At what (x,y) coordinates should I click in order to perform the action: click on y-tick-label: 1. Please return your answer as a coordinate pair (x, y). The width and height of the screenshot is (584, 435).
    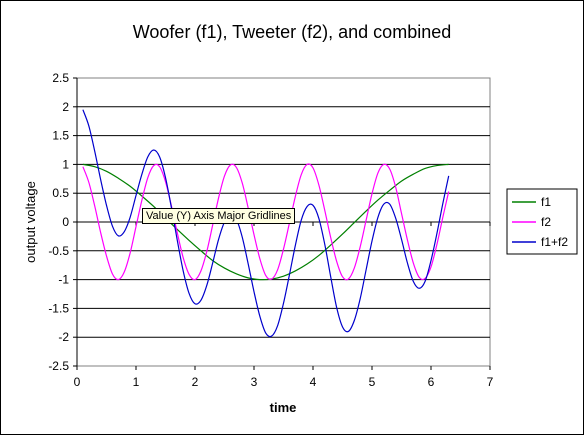
    Looking at the image, I should click on (65, 164).